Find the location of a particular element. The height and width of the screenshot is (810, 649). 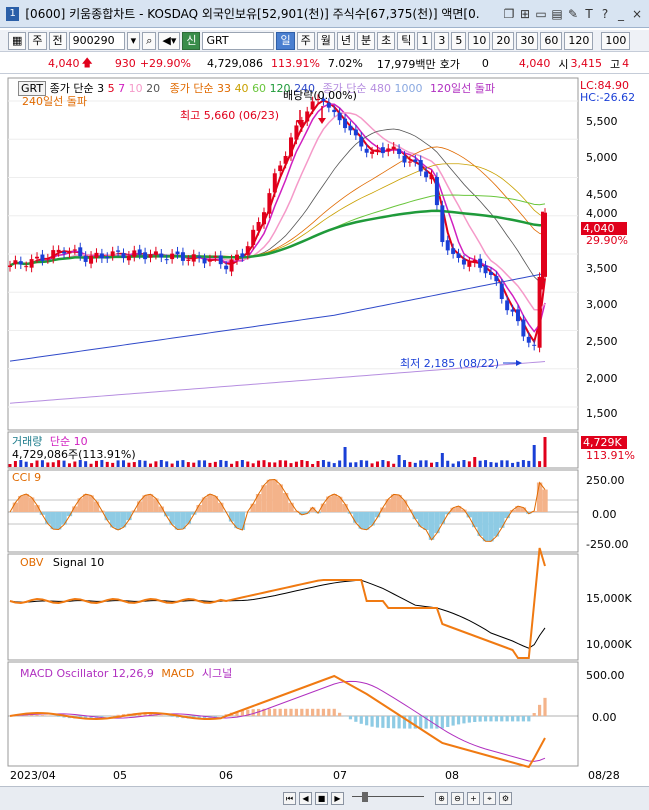

obv-series is located at coordinates (277, 603).